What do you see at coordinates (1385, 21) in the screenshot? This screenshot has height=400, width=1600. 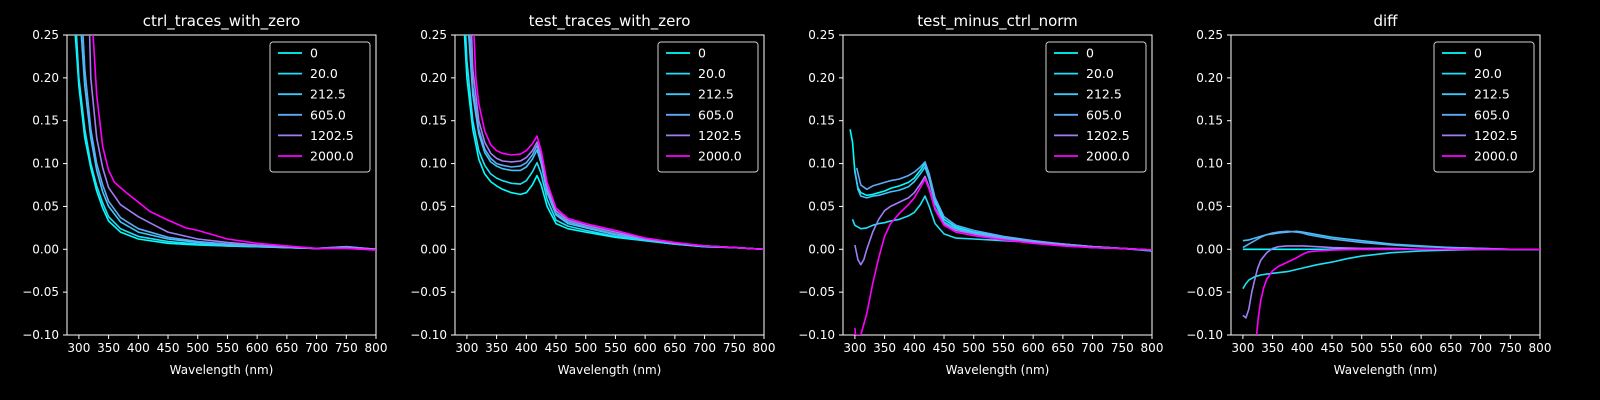 I see `chart-title: diff` at bounding box center [1385, 21].